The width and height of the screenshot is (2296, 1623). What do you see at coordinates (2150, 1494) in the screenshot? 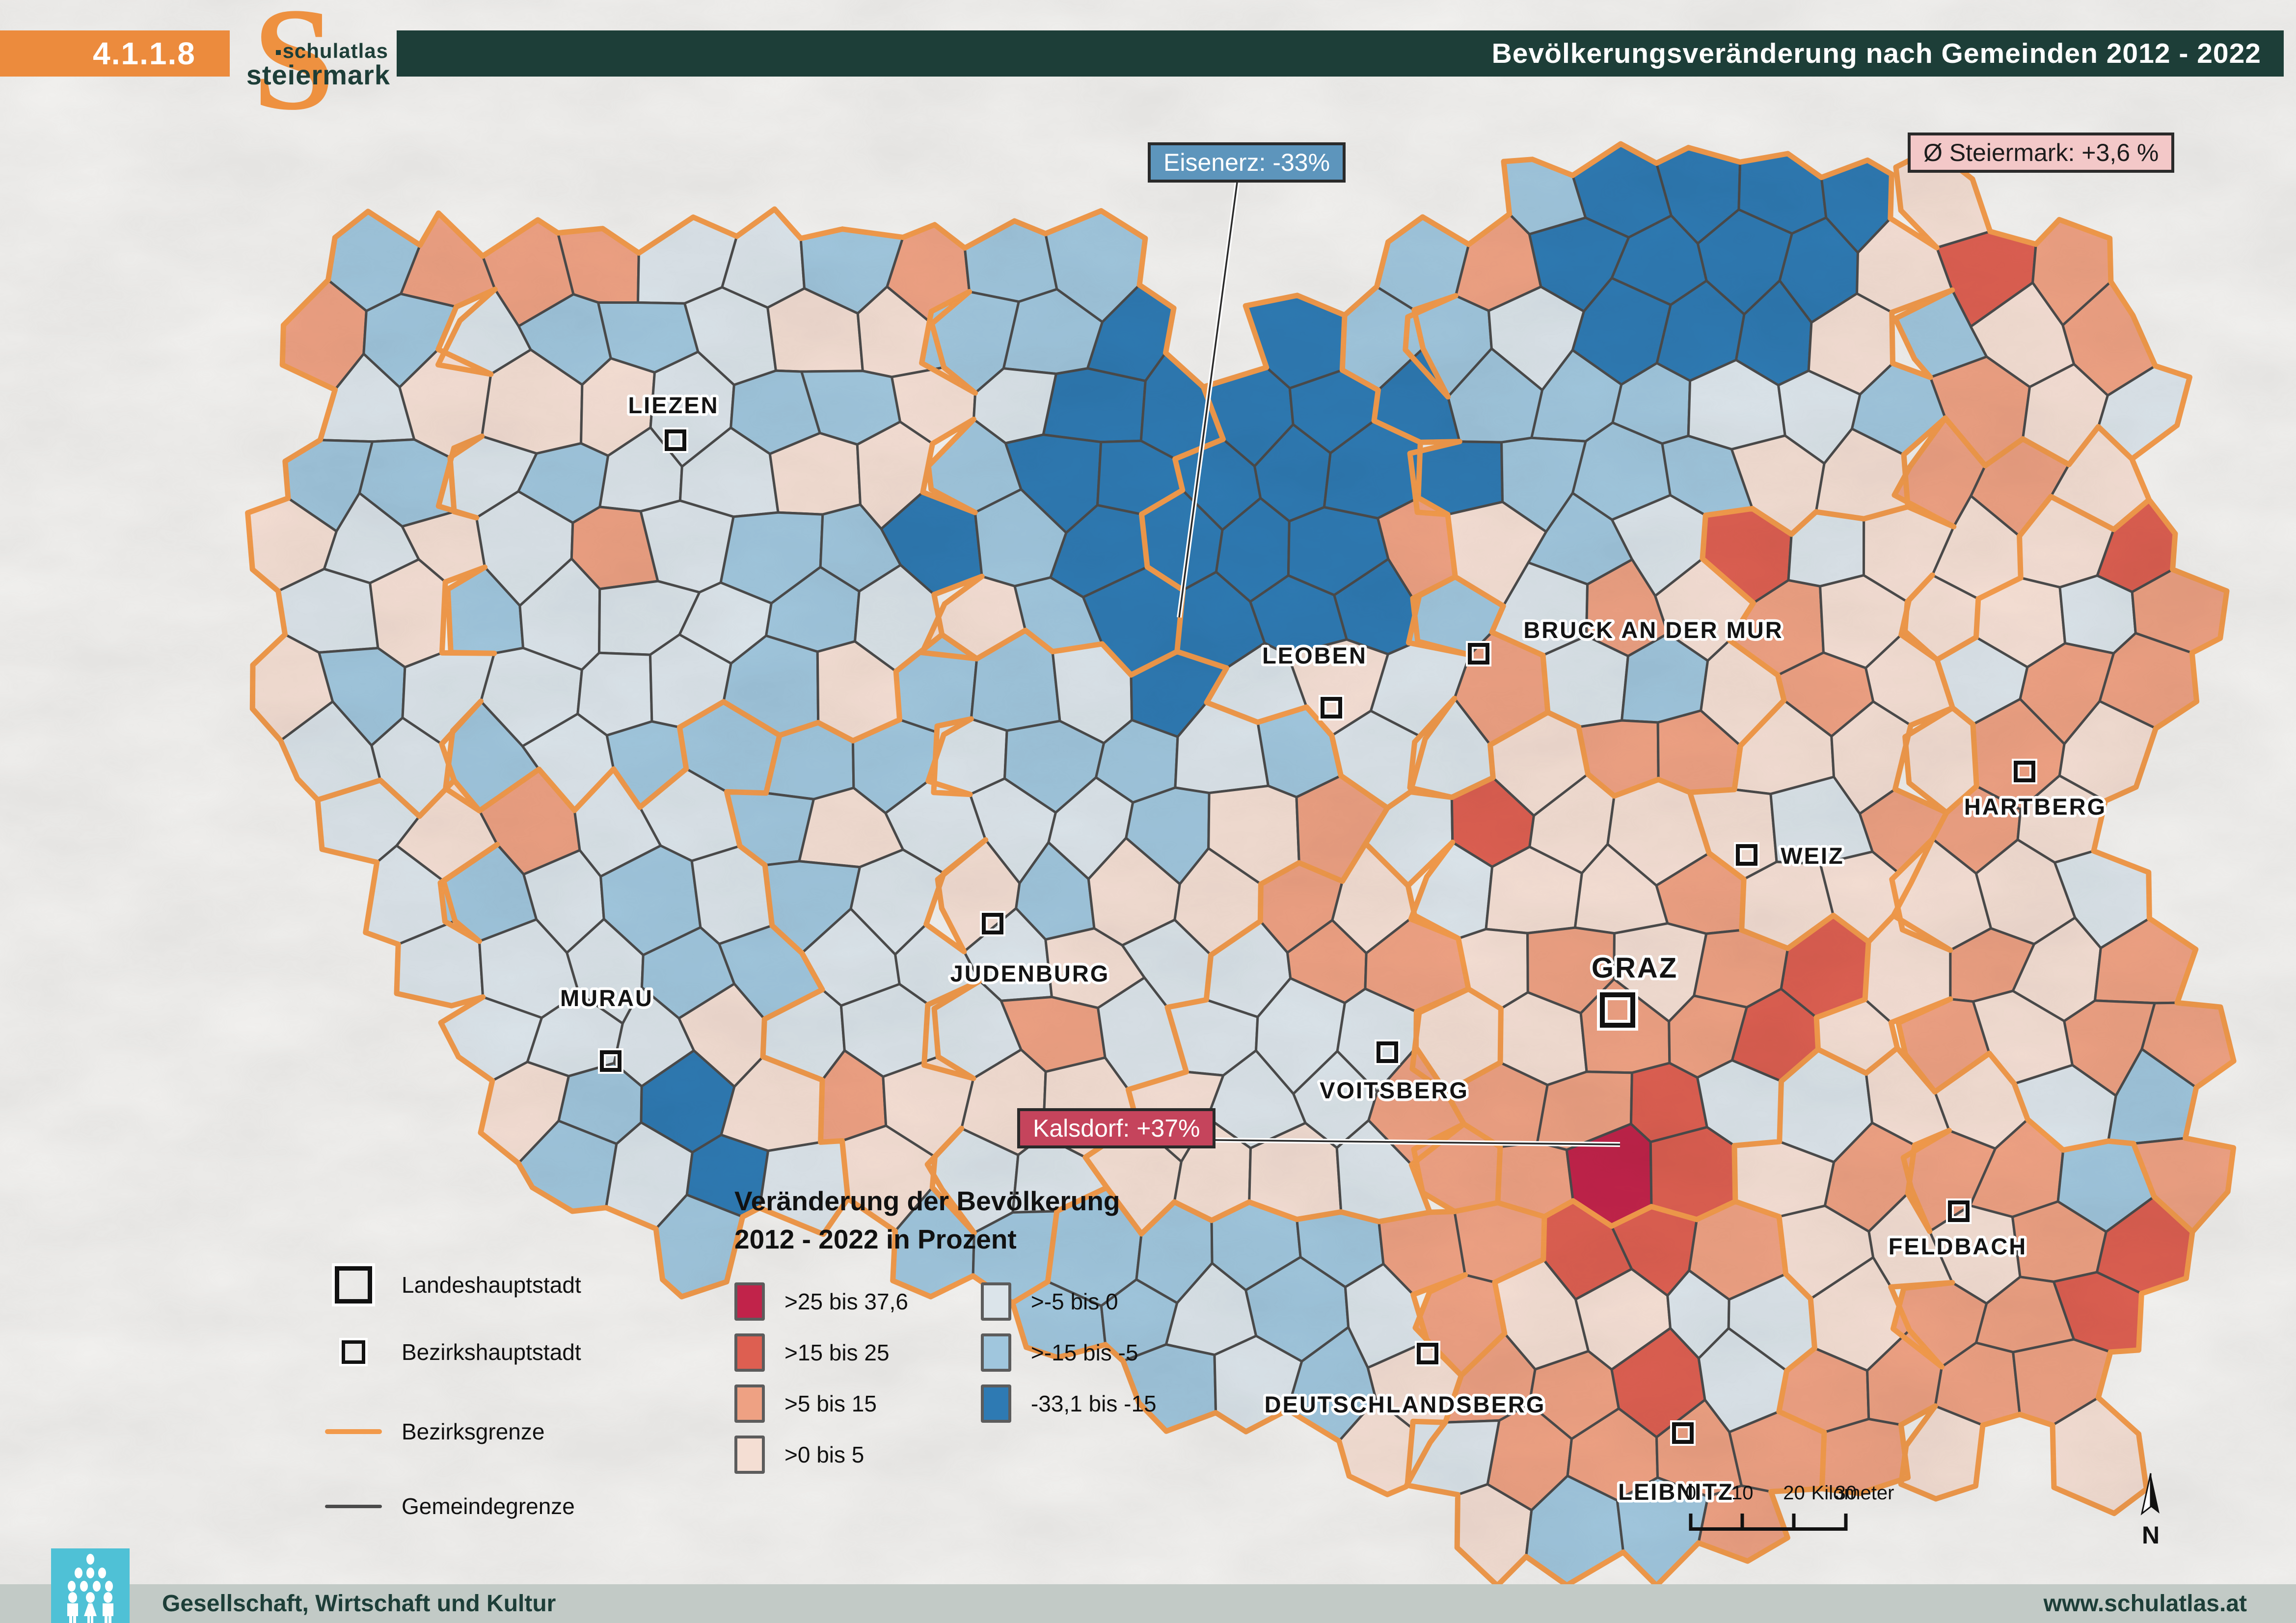
I see `north-arrow-icon` at bounding box center [2150, 1494].